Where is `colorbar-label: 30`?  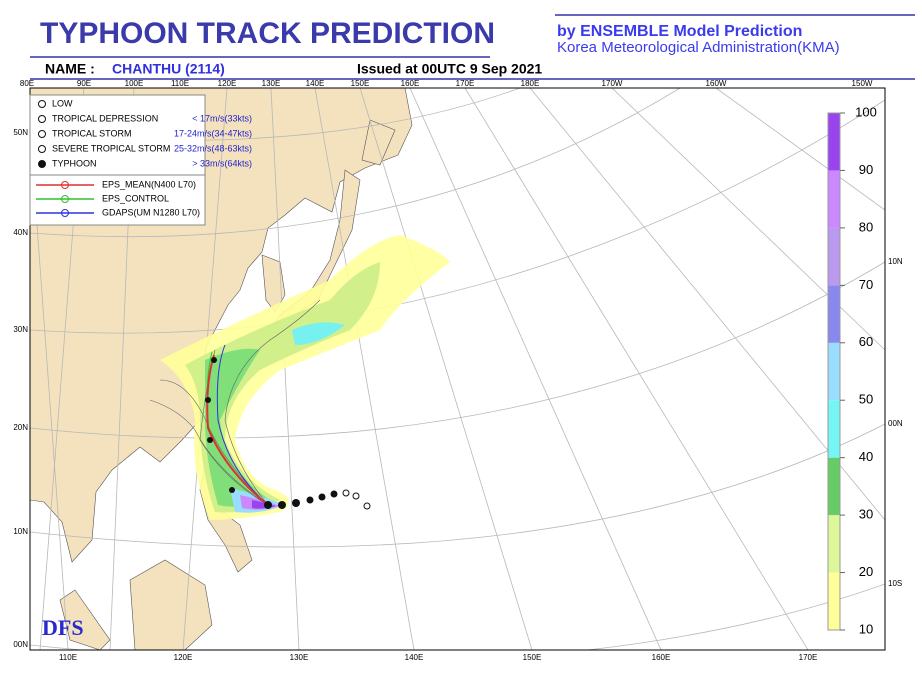
colorbar-label: 30 is located at coordinates (866, 514).